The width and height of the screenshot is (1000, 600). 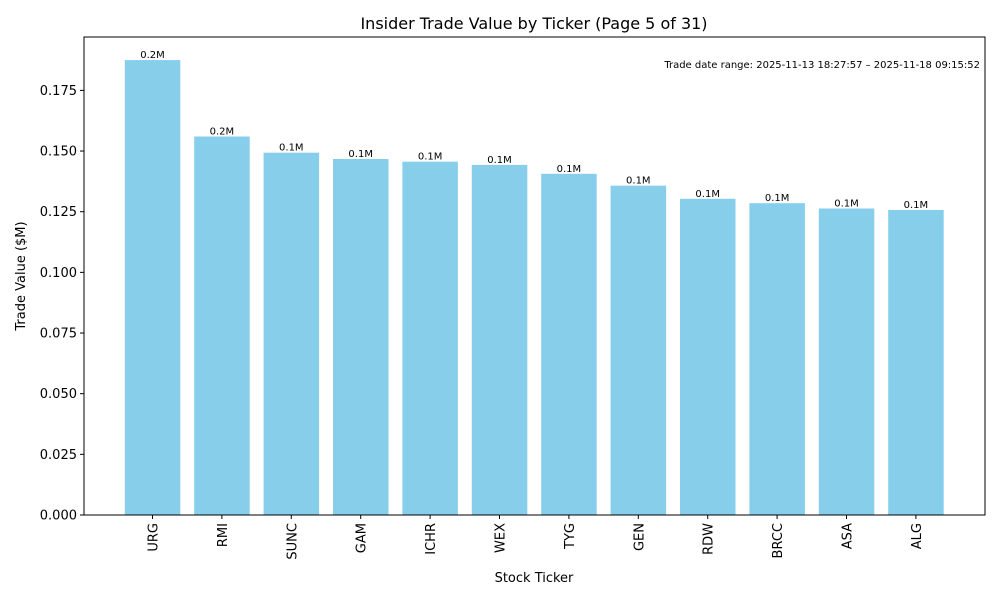 I want to click on data-label-rmi: 0.2M, so click(x=222, y=132).